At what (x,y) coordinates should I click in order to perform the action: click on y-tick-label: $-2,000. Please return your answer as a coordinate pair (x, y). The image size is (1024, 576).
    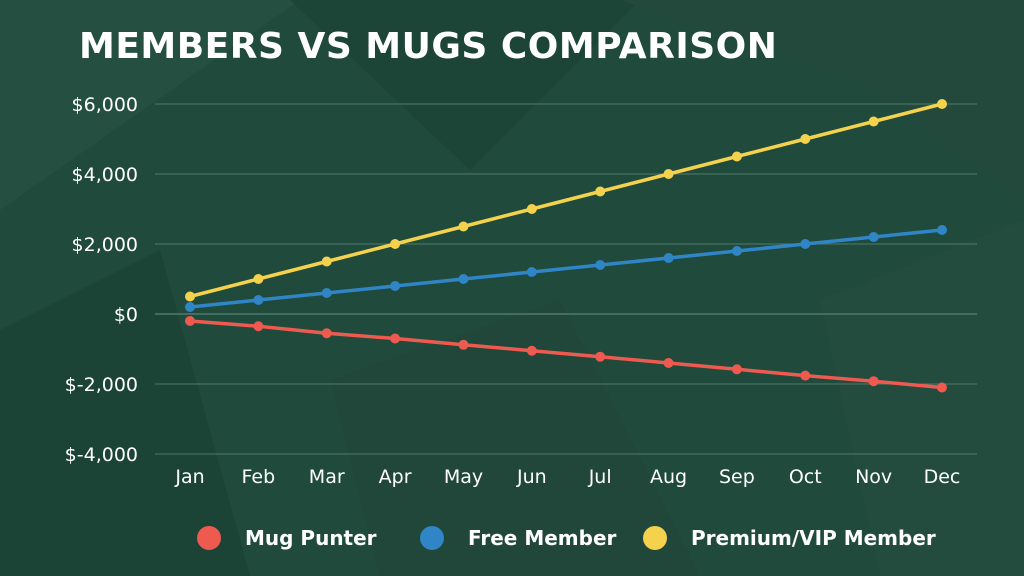
    Looking at the image, I should click on (101, 385).